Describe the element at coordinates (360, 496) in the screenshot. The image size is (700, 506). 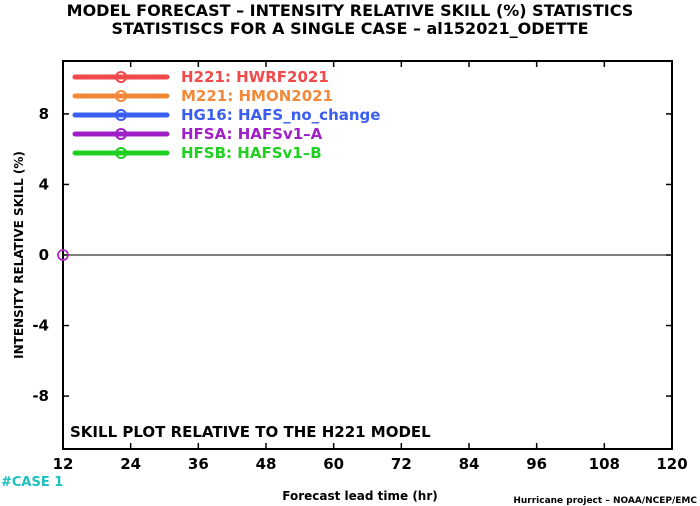
I see `x-axis-label: Forecast lead time (hr)` at that location.